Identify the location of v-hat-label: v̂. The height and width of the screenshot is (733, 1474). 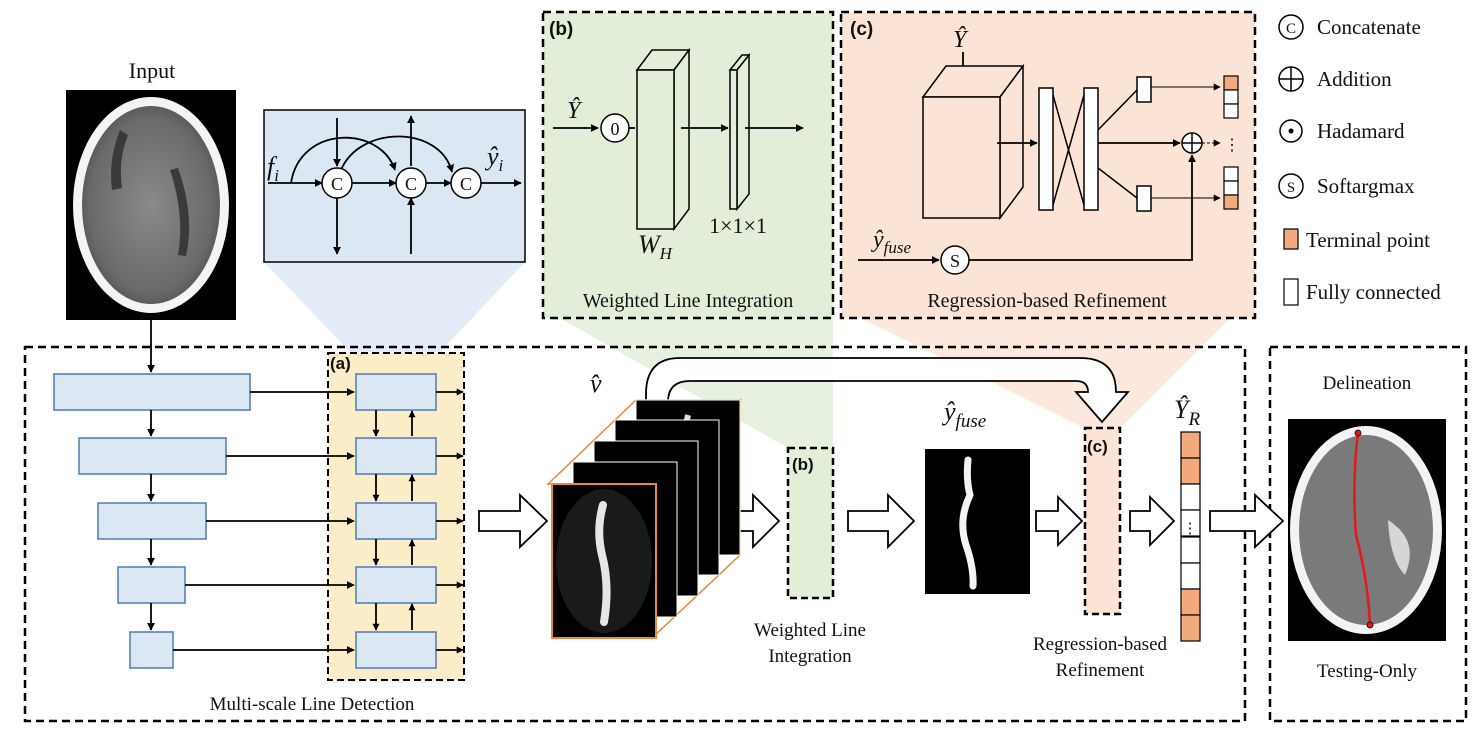
(596, 383).